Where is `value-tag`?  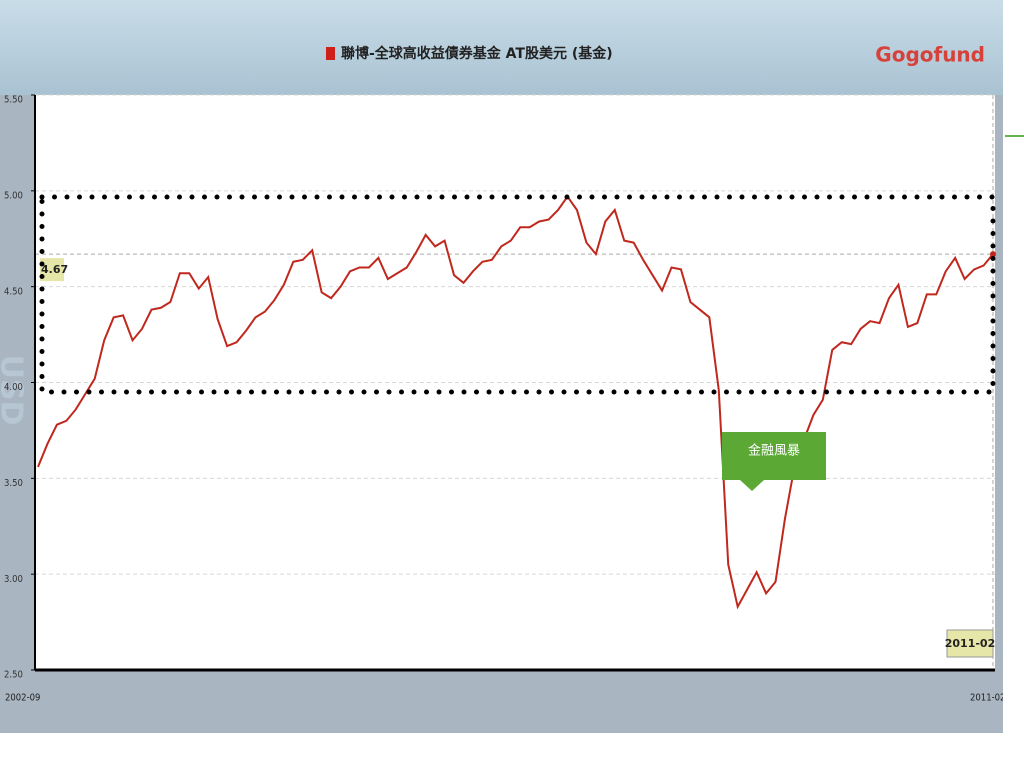 value-tag is located at coordinates (52, 270).